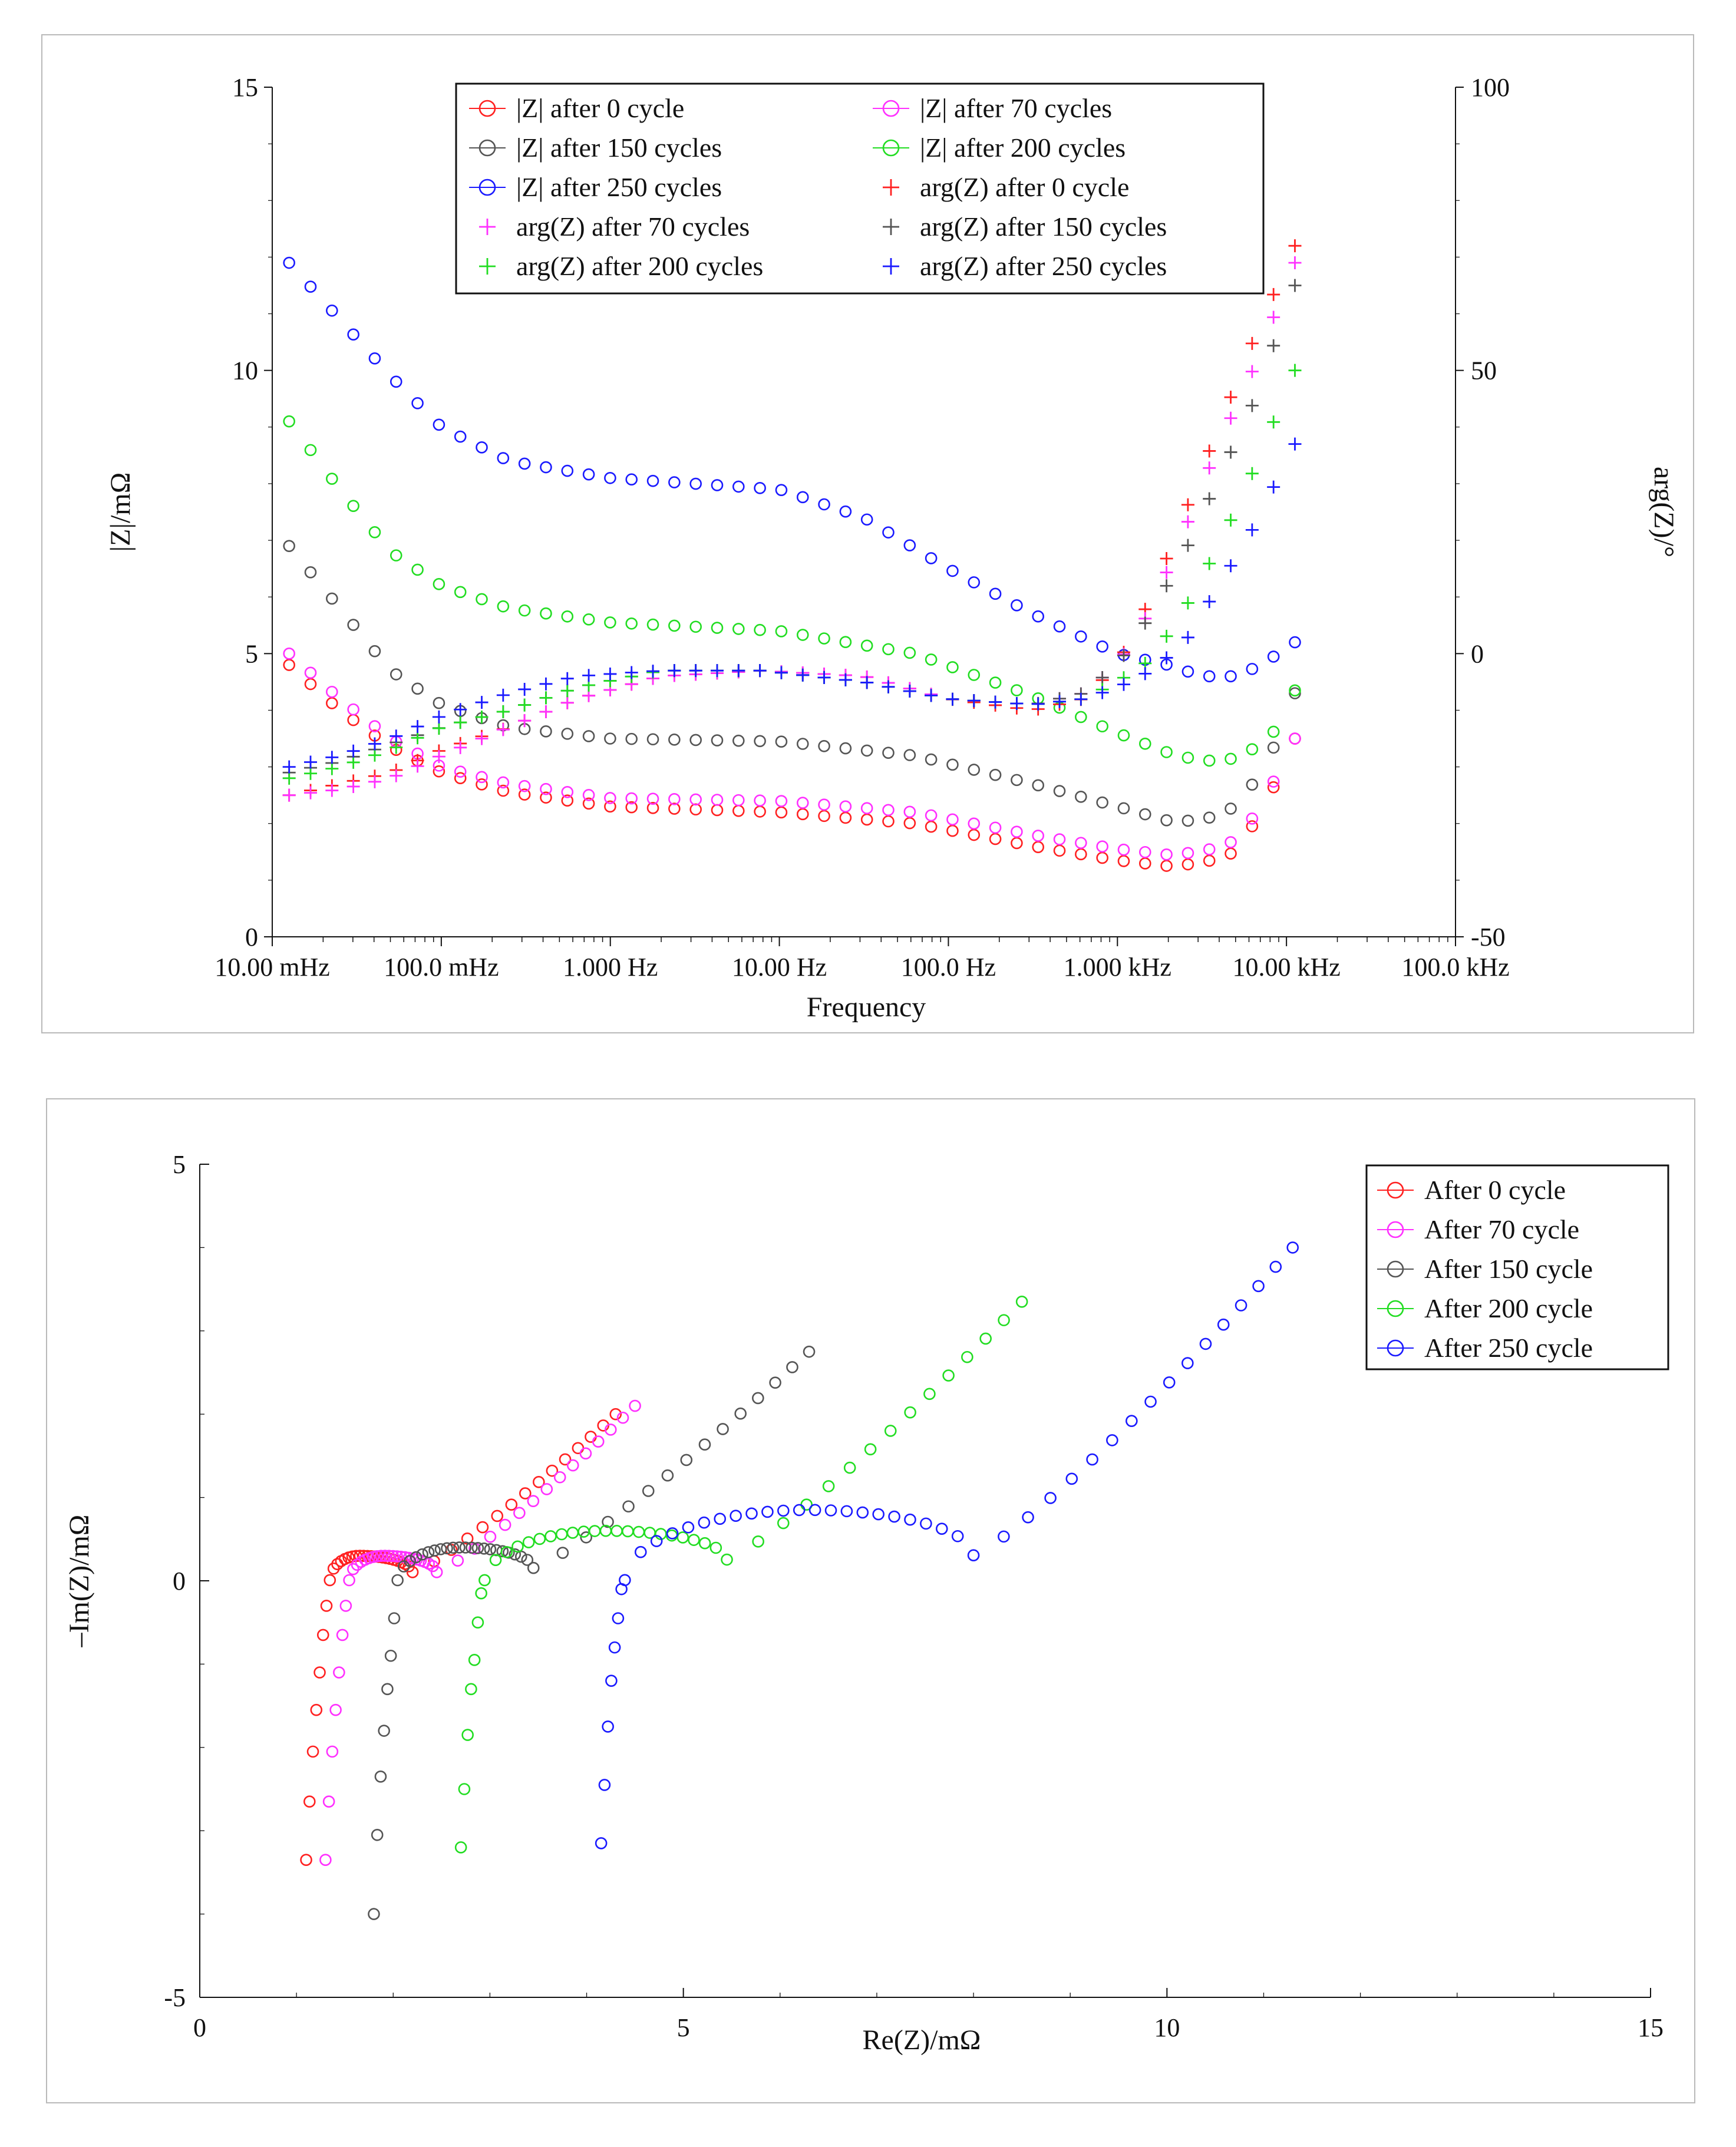  What do you see at coordinates (1395, 1348) in the screenshot?
I see `nyquist-legend-marker` at bounding box center [1395, 1348].